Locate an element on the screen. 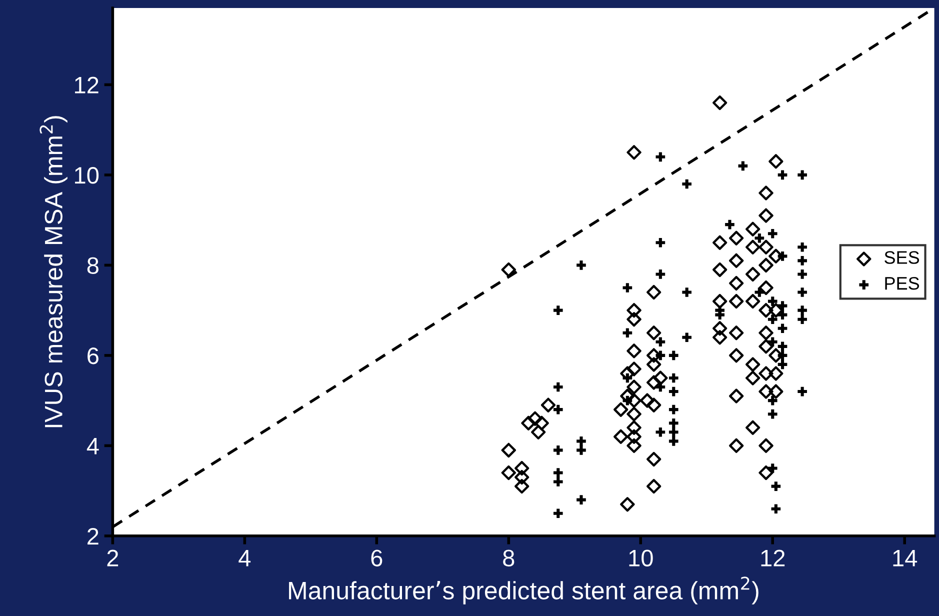  y-tick-label: 8 is located at coordinates (92, 265).